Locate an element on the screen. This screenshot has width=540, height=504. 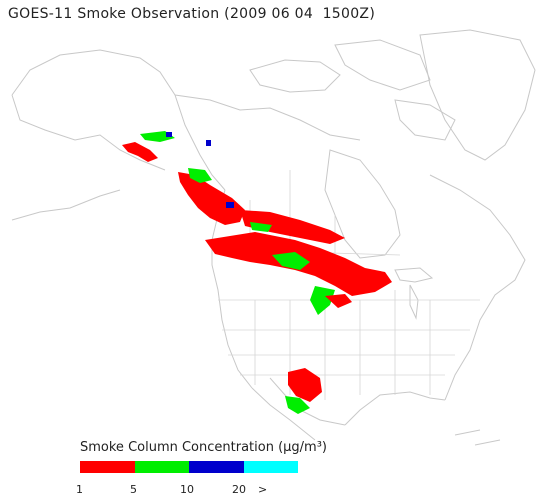
west-coast is located at coordinates (232, 289).